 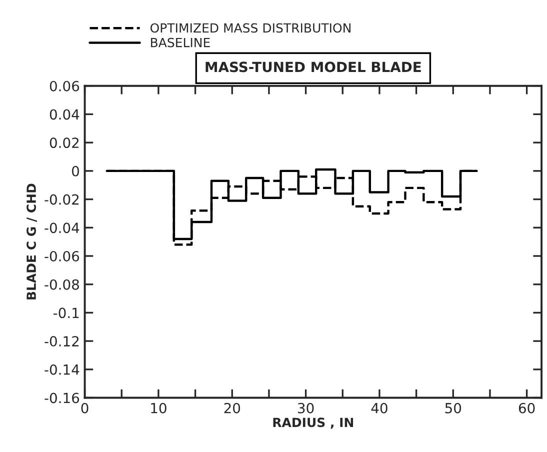 What do you see at coordinates (61, 341) in the screenshot?
I see `y-tick-label: -0.12` at bounding box center [61, 341].